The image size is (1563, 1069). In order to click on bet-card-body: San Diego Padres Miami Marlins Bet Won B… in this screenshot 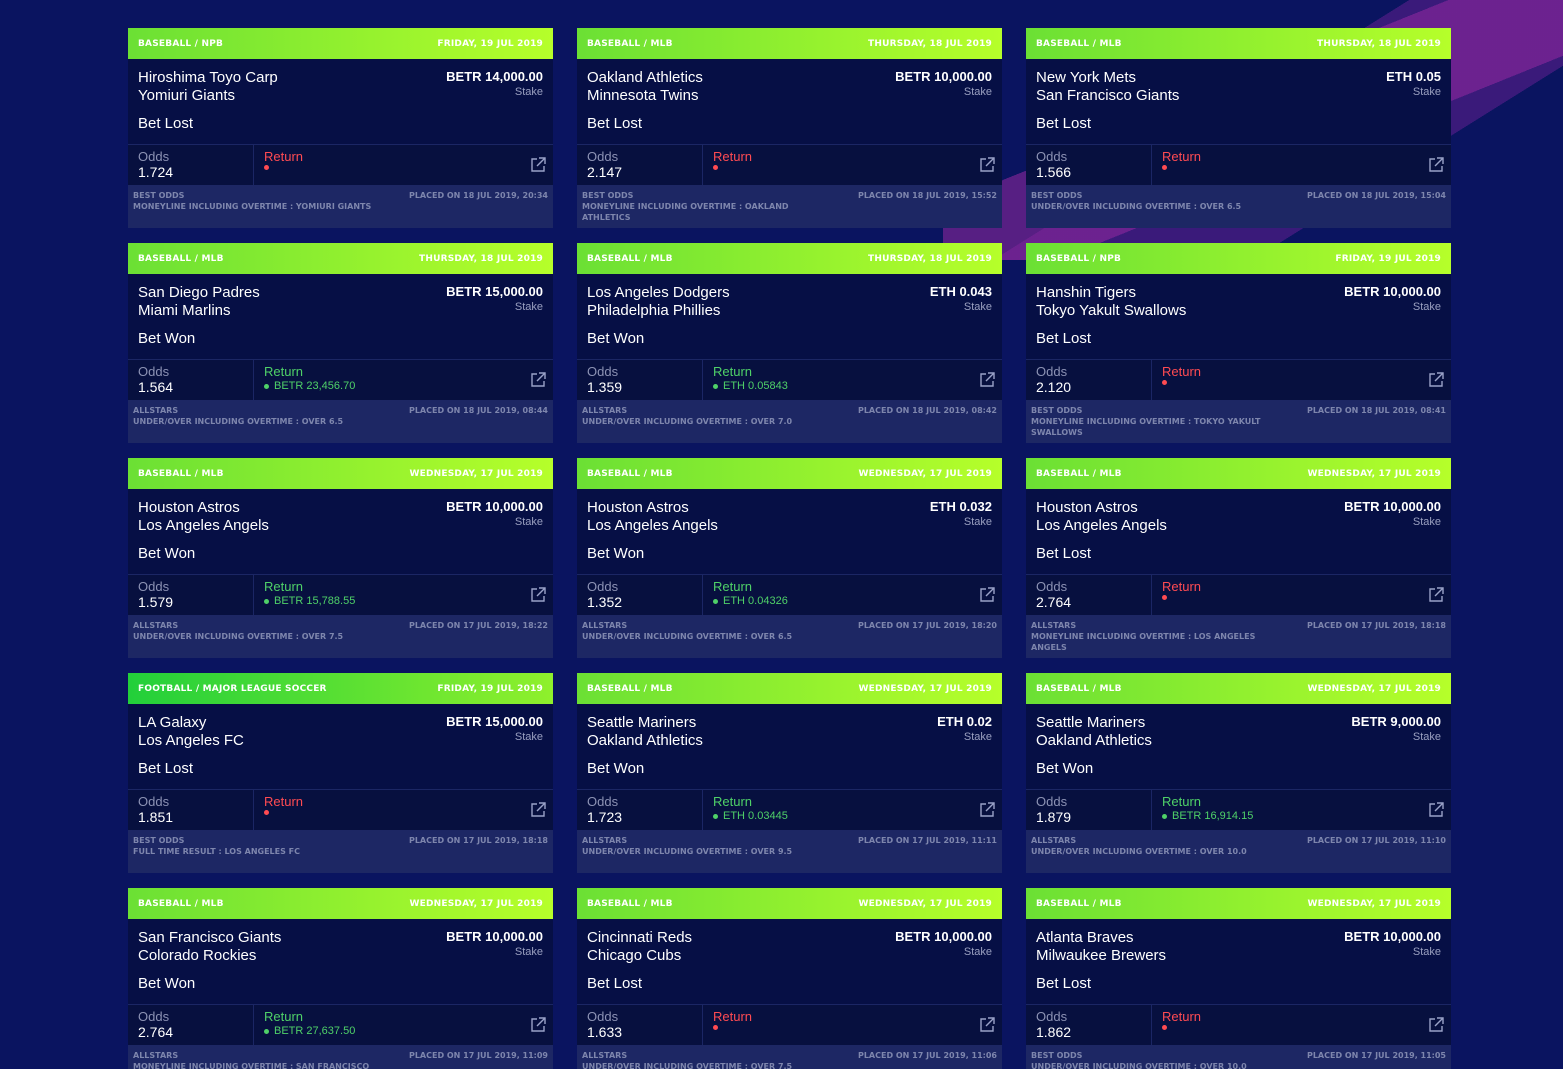, I will do `click(340, 316)`.